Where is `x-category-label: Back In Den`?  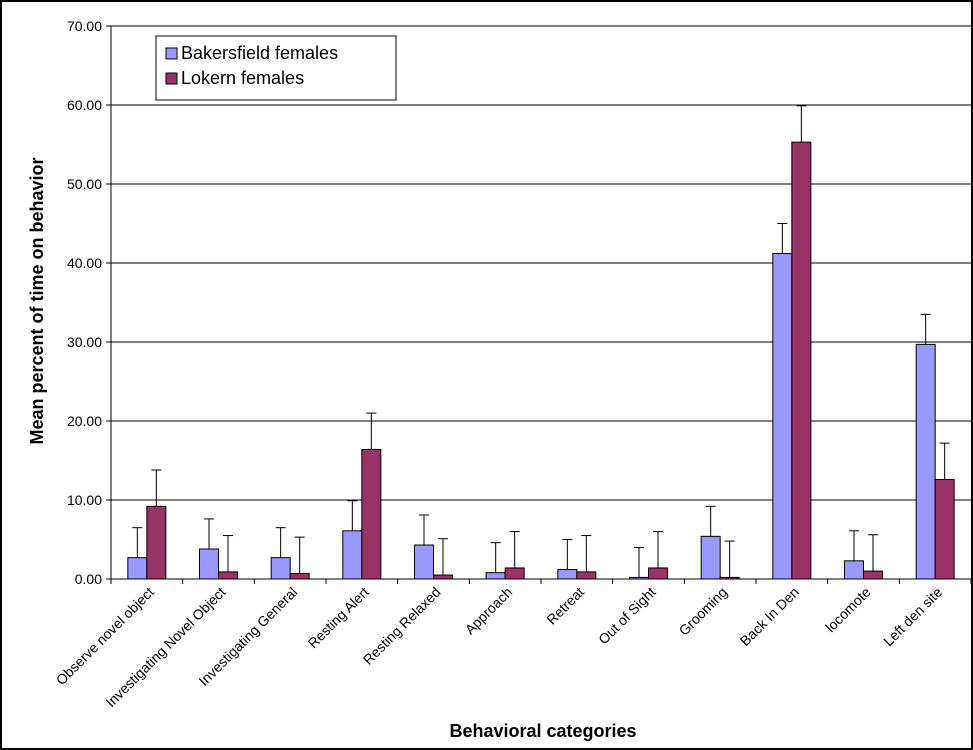
x-category-label: Back In Den is located at coordinates (769, 616).